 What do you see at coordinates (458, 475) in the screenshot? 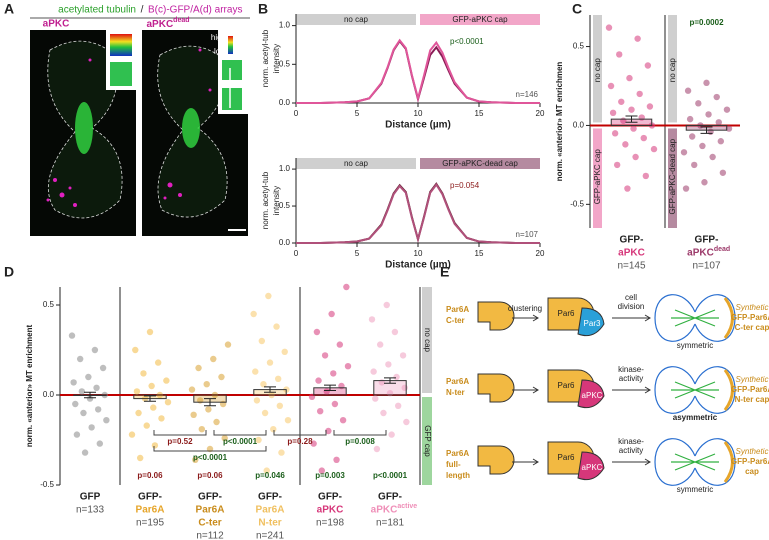
I see `row-label: length` at bounding box center [458, 475].